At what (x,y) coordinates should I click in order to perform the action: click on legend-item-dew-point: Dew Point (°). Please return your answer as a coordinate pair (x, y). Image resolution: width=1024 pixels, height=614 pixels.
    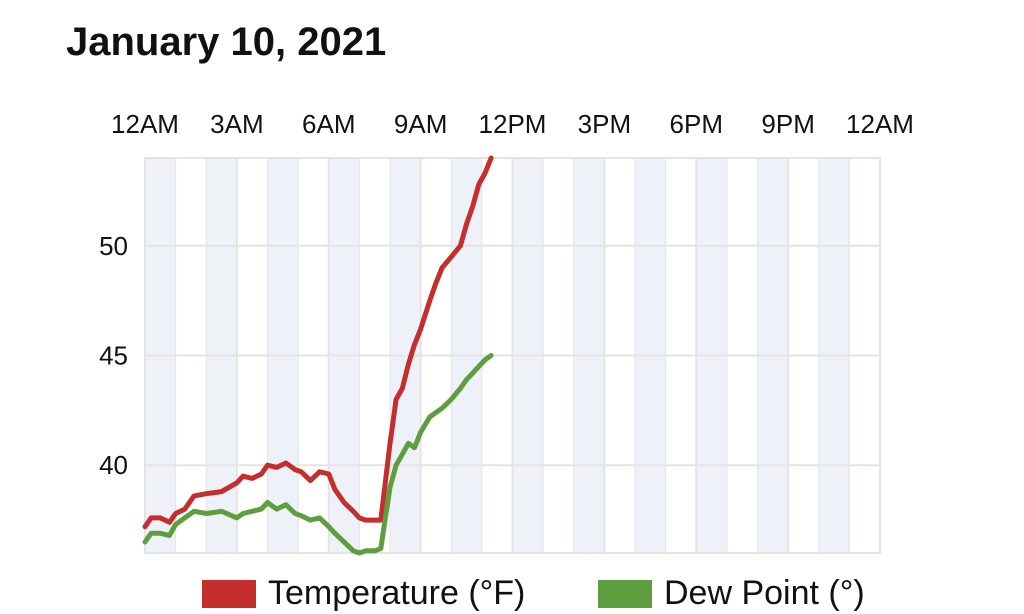
    Looking at the image, I should click on (731, 593).